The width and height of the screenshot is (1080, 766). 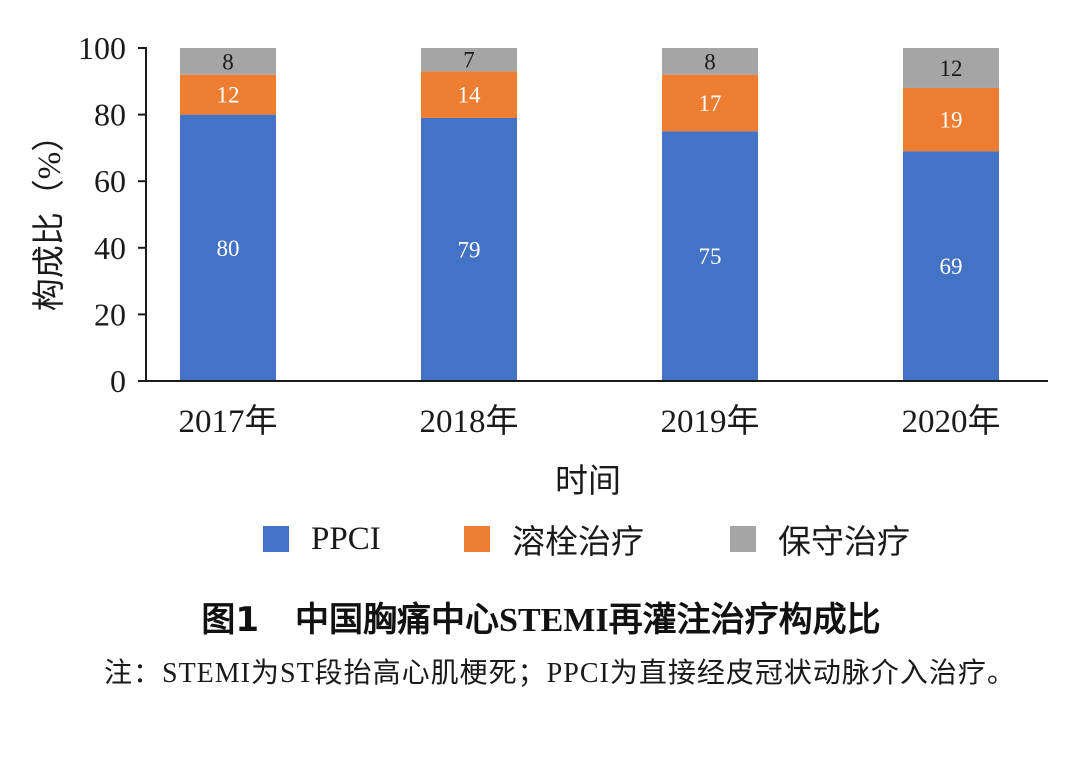 I want to click on data-label: 7, so click(x=469, y=60).